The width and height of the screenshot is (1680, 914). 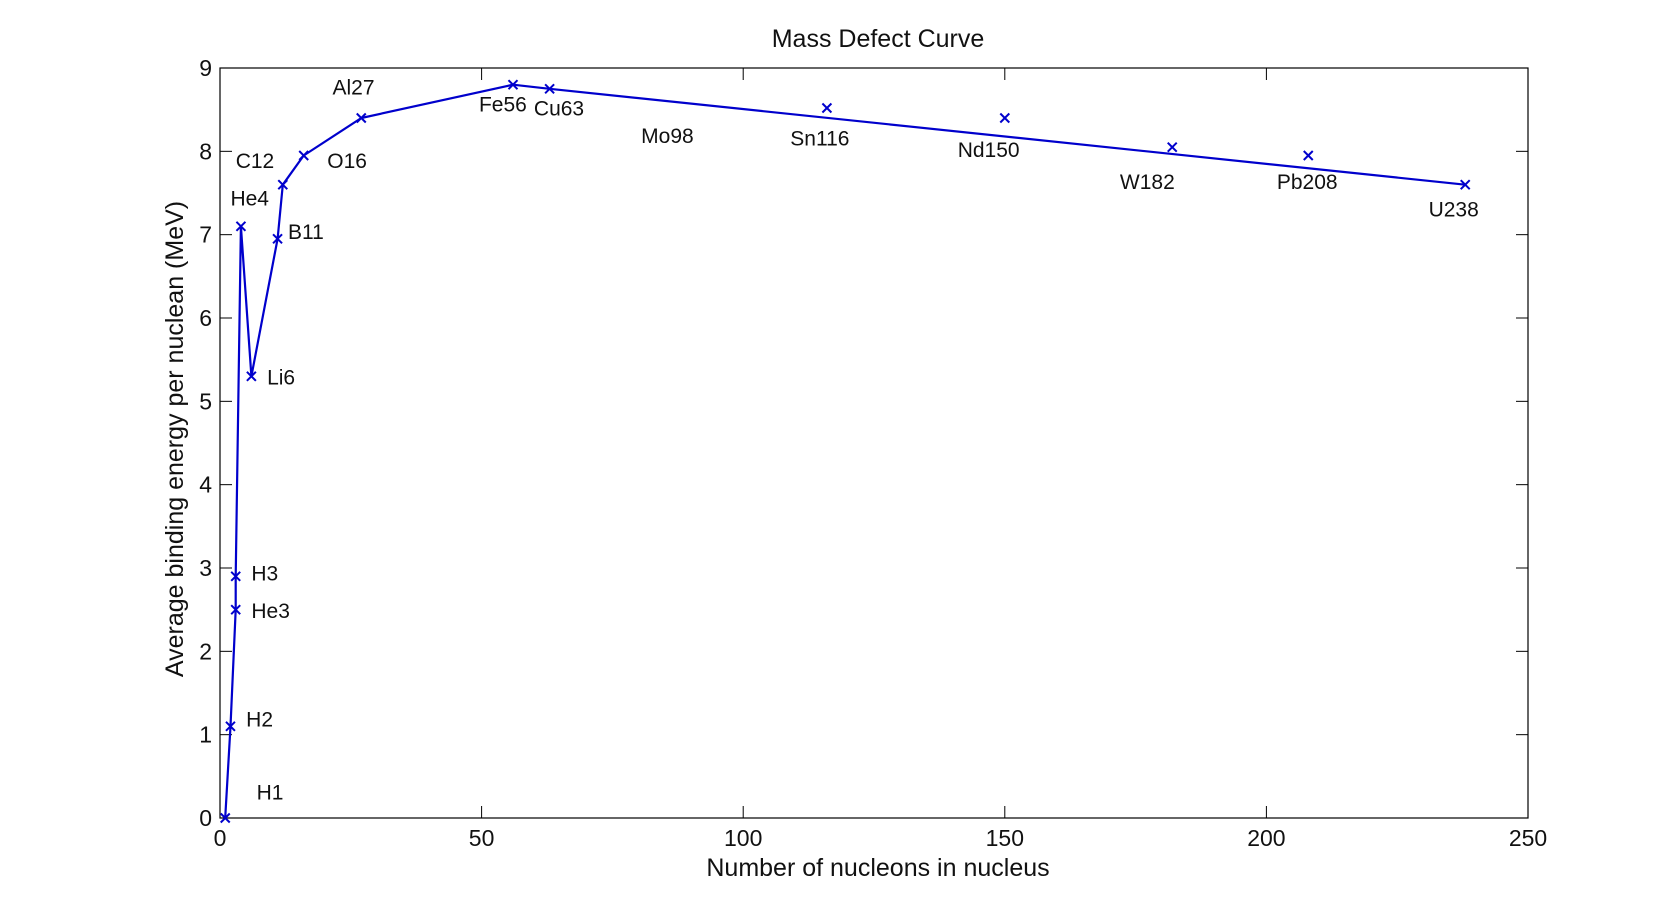 What do you see at coordinates (249, 199) in the screenshot?
I see `point-annotation: He4` at bounding box center [249, 199].